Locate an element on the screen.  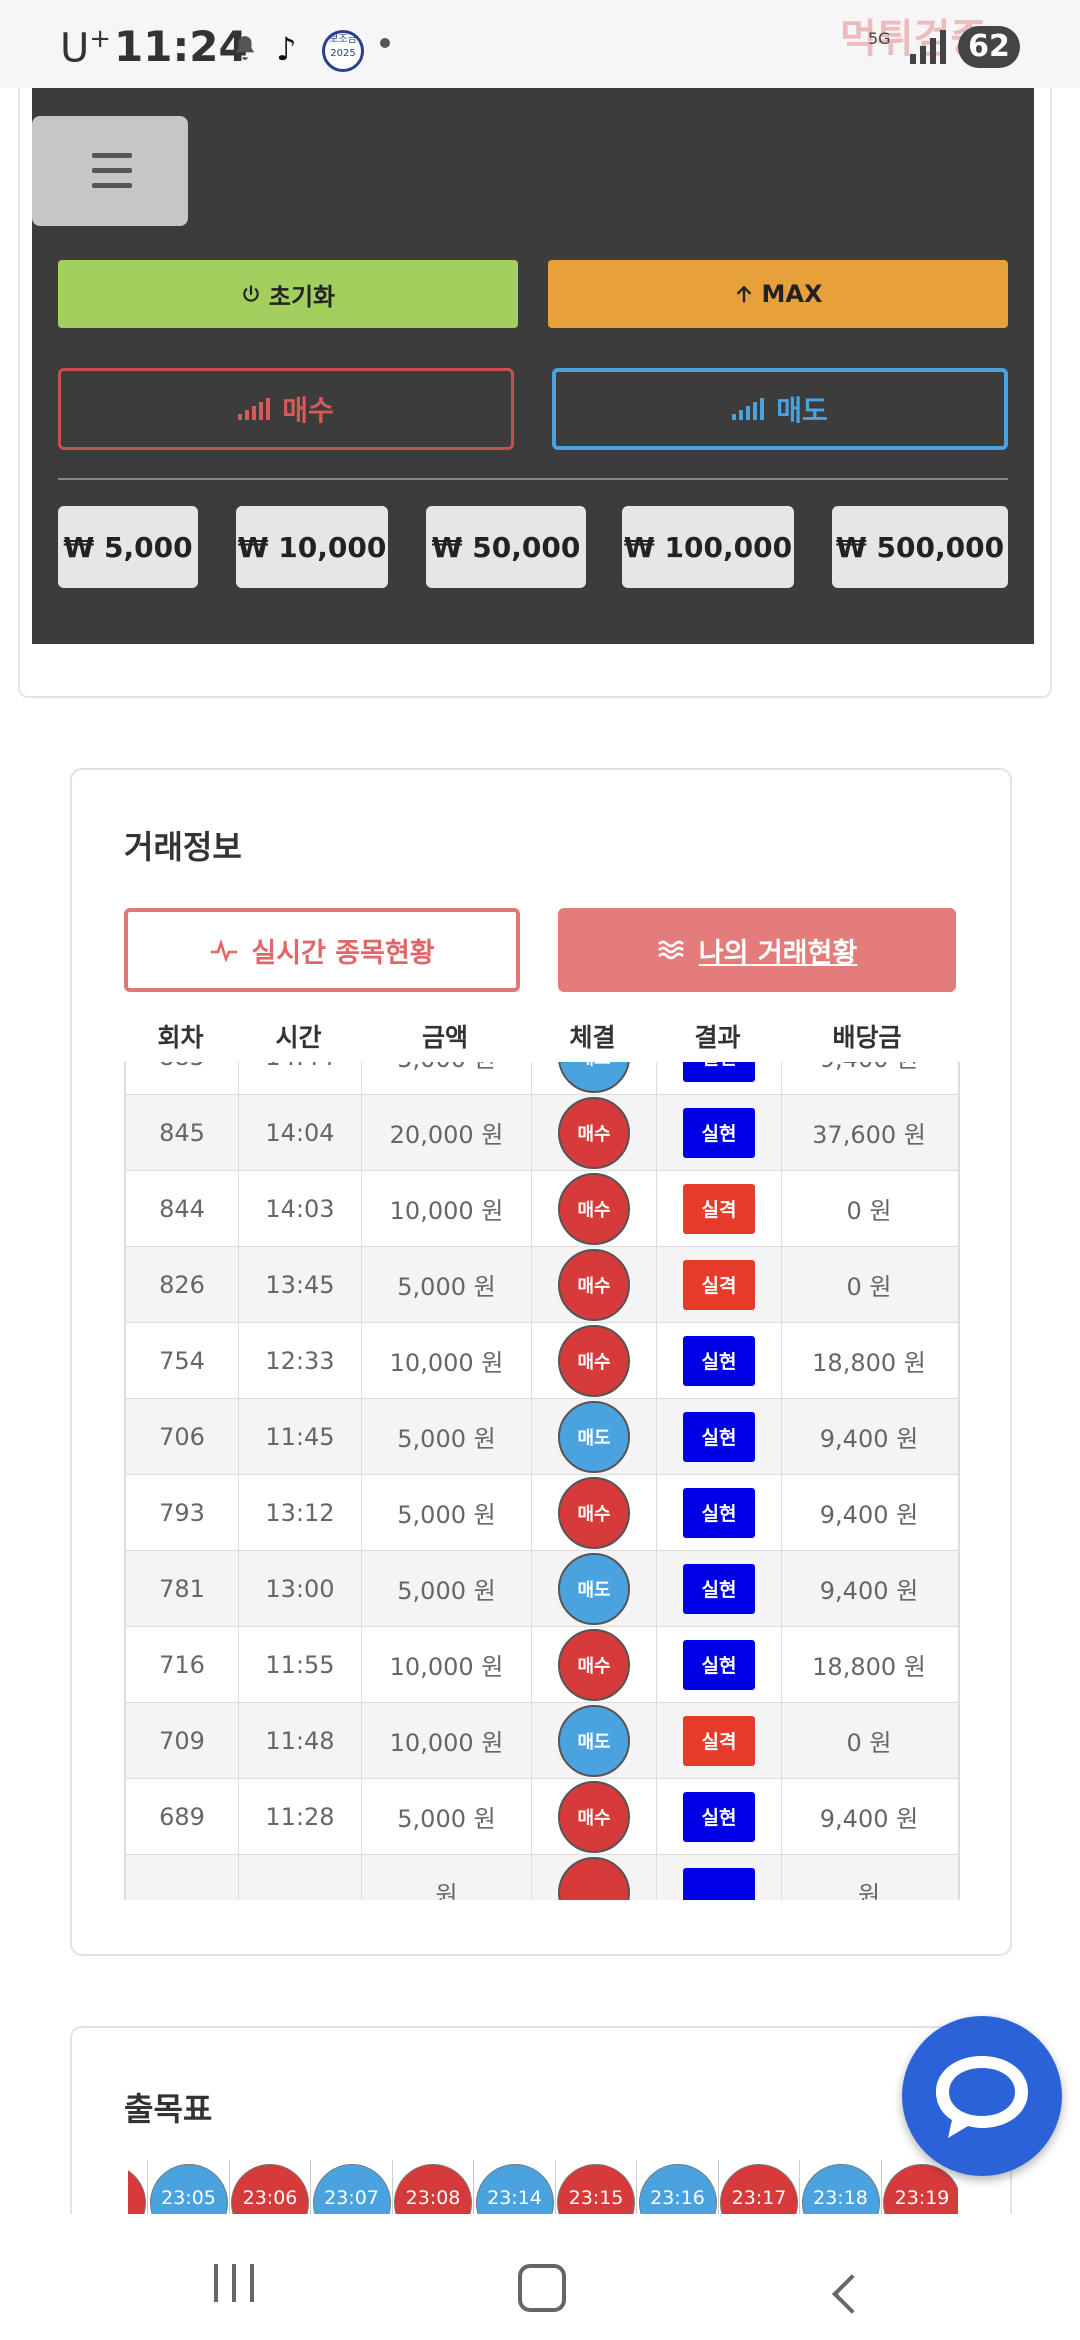
signal-icon is located at coordinates (928, 47).